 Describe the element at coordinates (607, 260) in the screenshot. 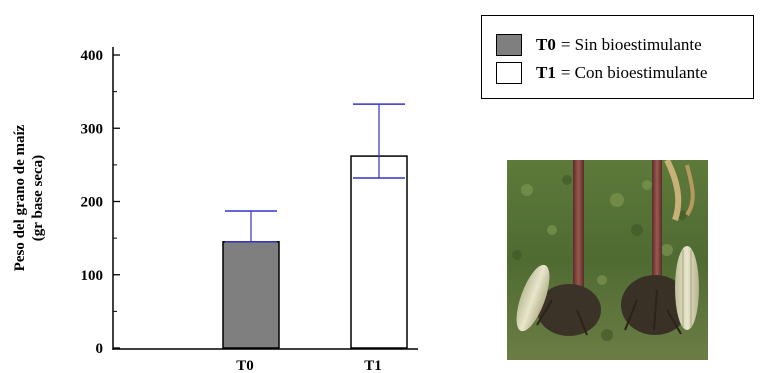

I see `corn-plants-photo` at that location.